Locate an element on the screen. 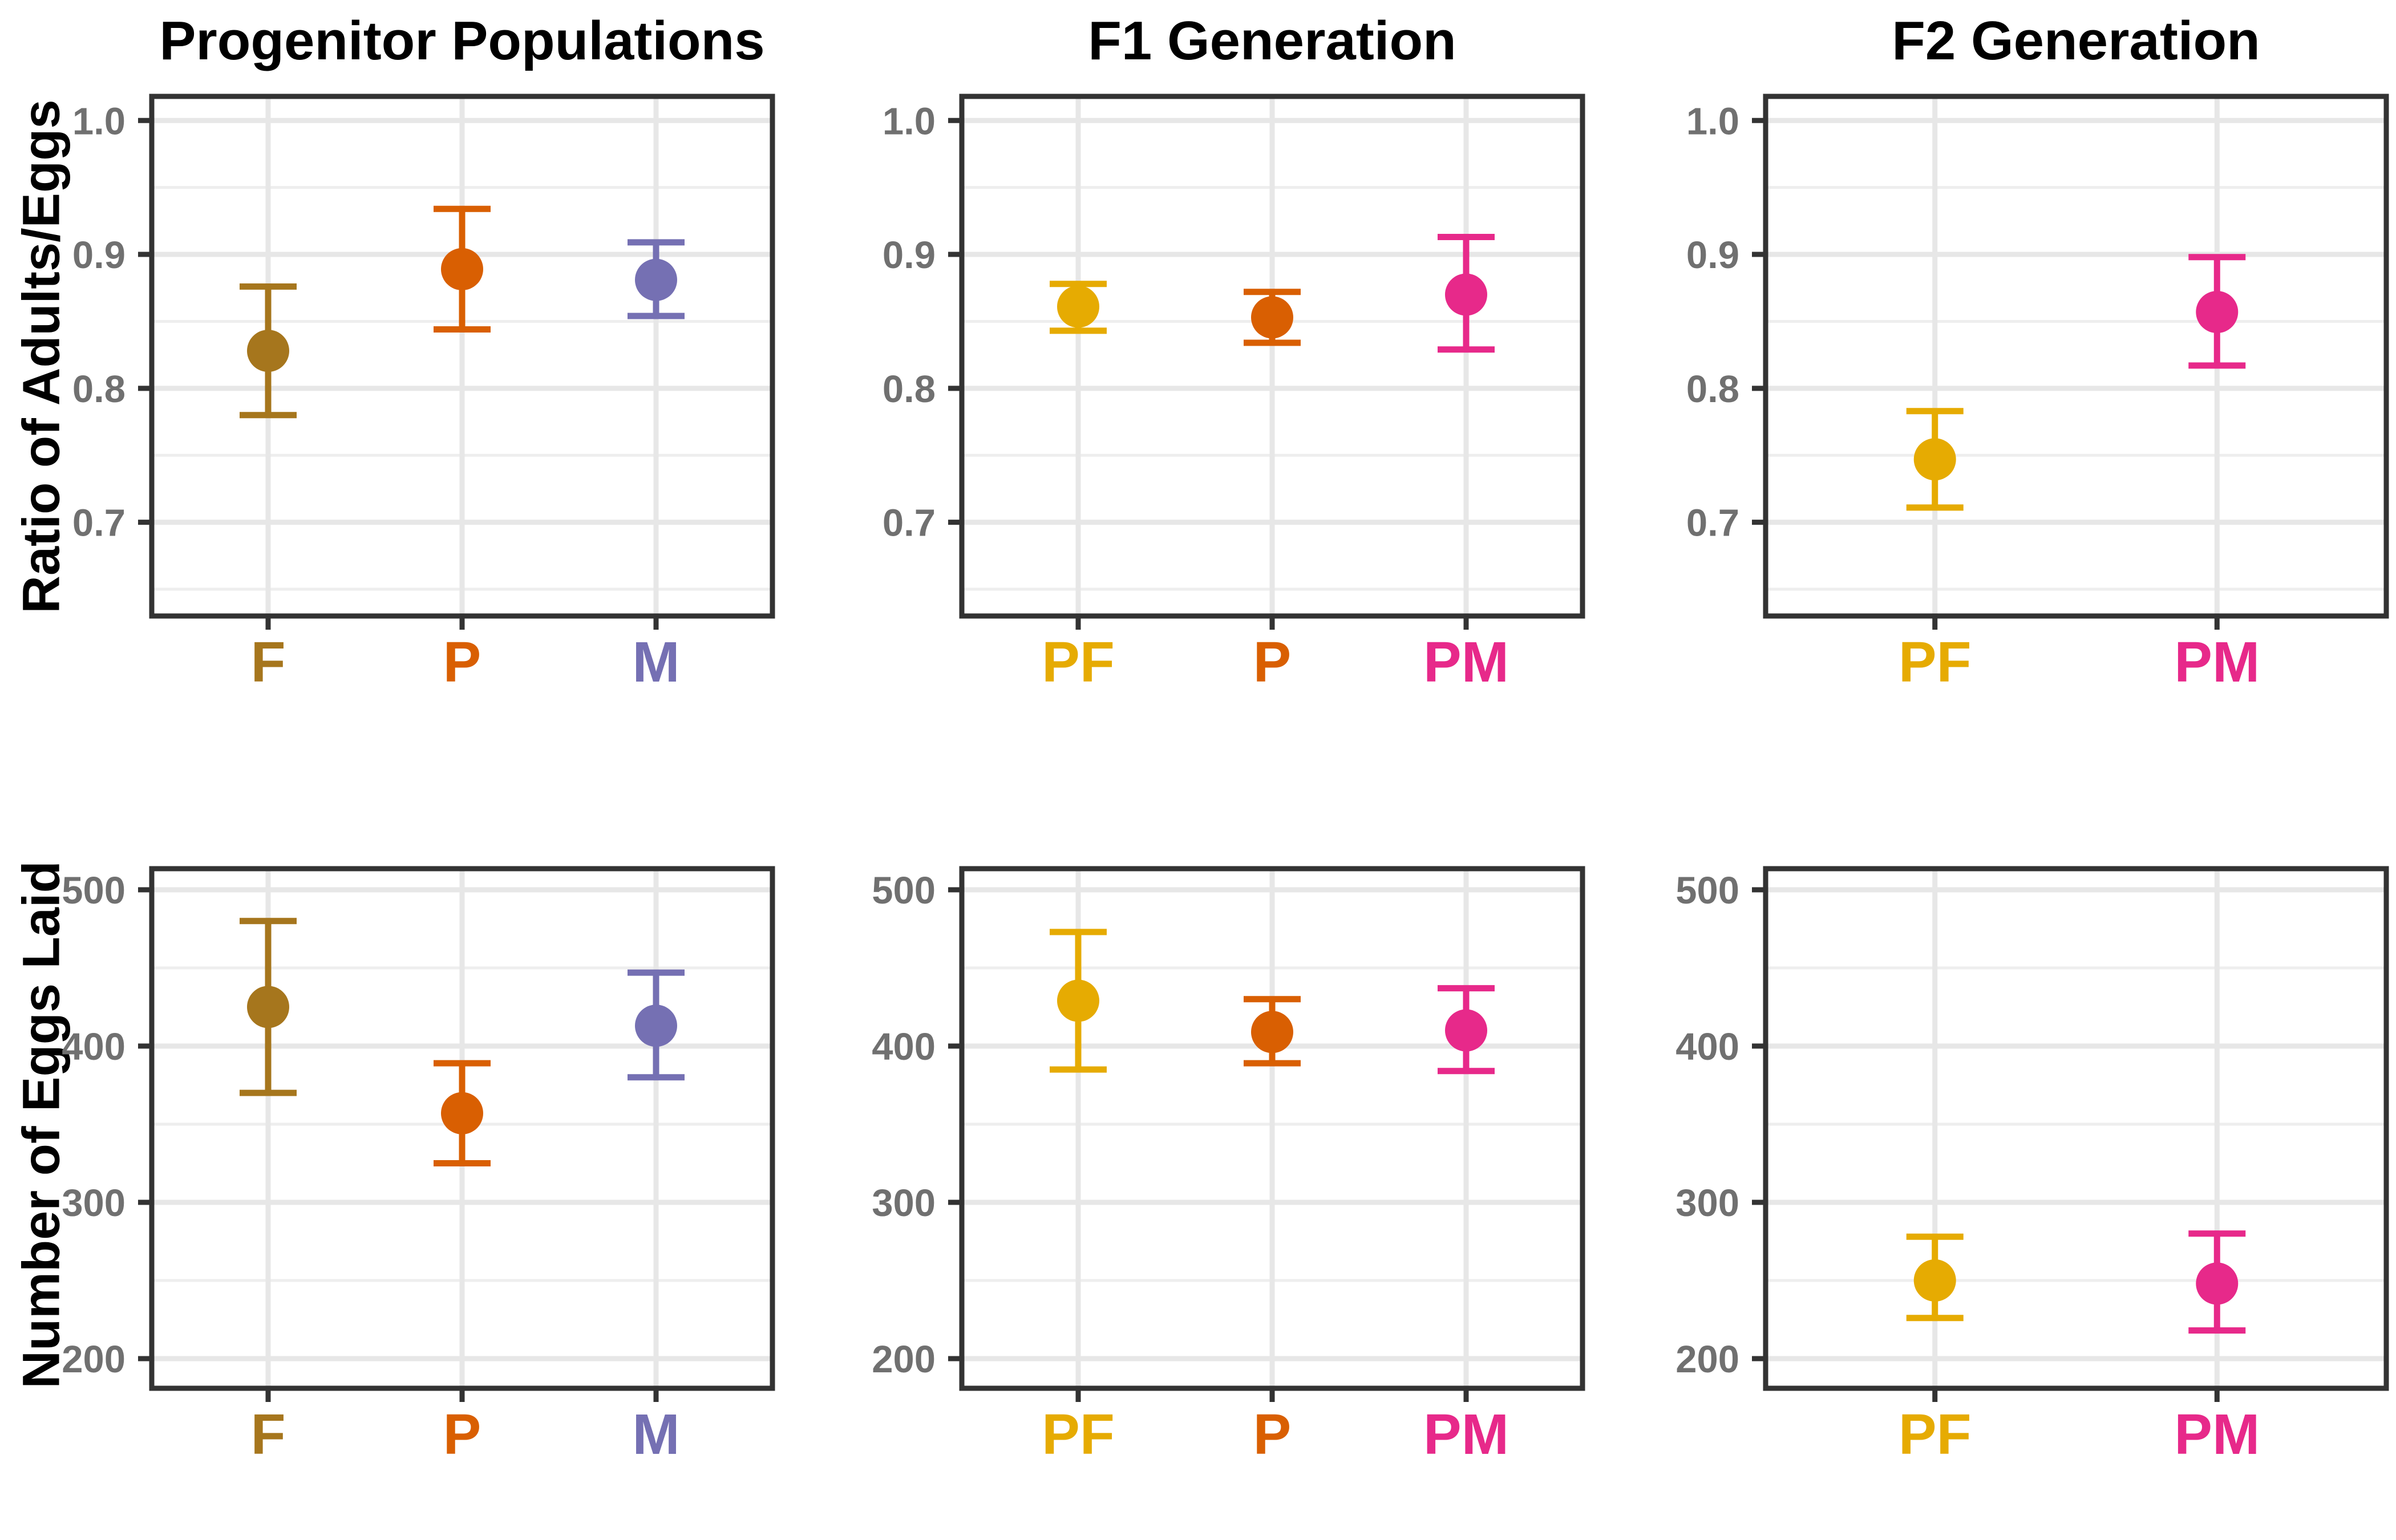 The width and height of the screenshot is (2396, 1540). panel-progenitor-eggs: 200 300 400 500 F P M is located at coordinates (418, 1166).